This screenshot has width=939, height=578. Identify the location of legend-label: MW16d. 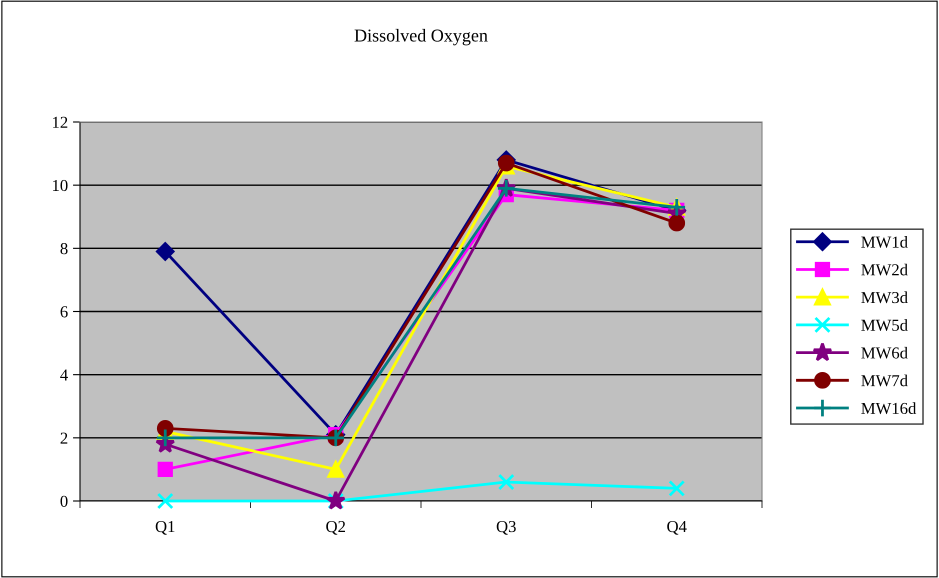
(888, 408).